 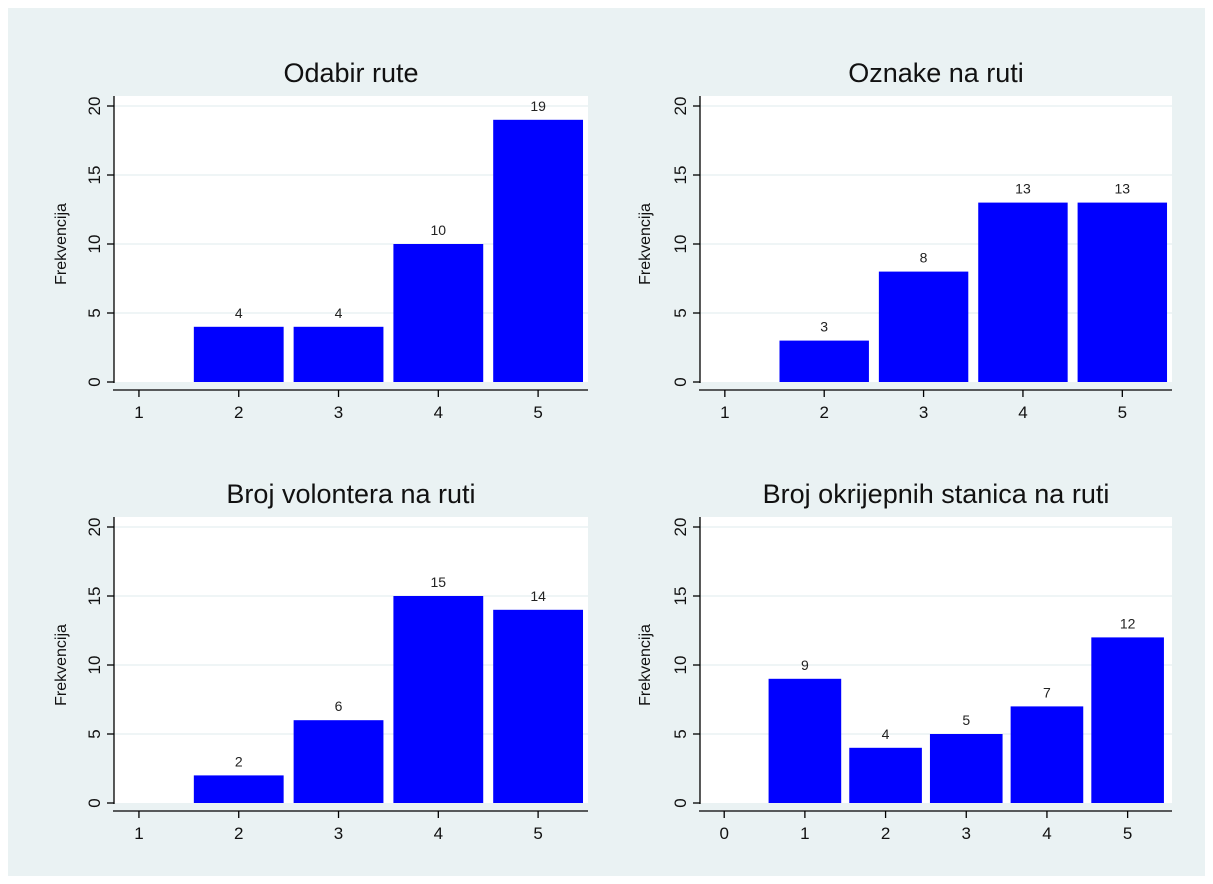 What do you see at coordinates (350, 494) in the screenshot?
I see `chart-title: Broj volontera na ruti` at bounding box center [350, 494].